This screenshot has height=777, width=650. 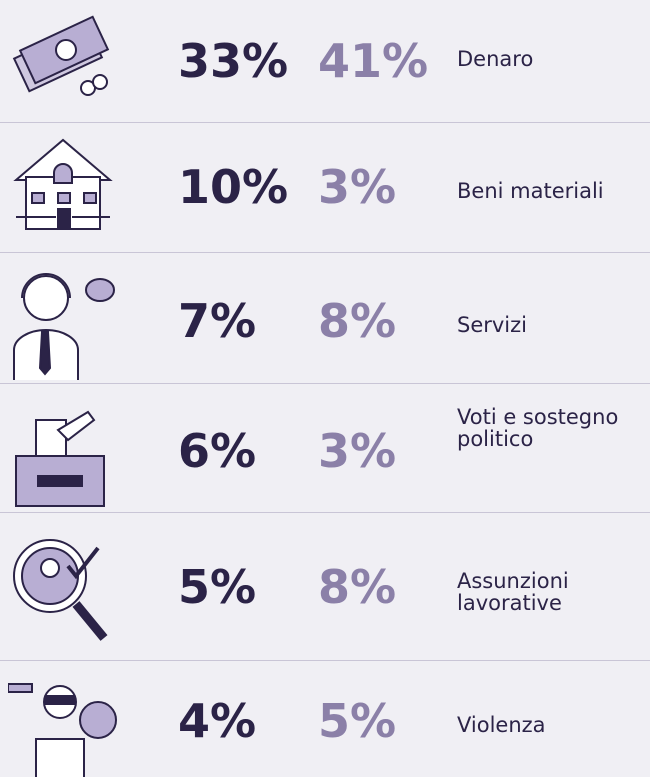 I want to click on category-label: Beni materiali, so click(x=530, y=191).